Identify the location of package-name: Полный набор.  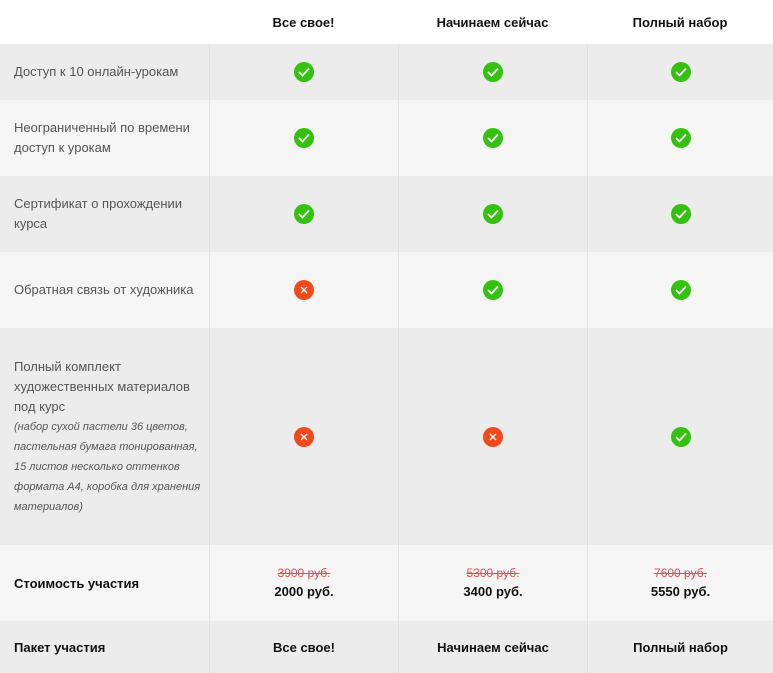
(680, 647).